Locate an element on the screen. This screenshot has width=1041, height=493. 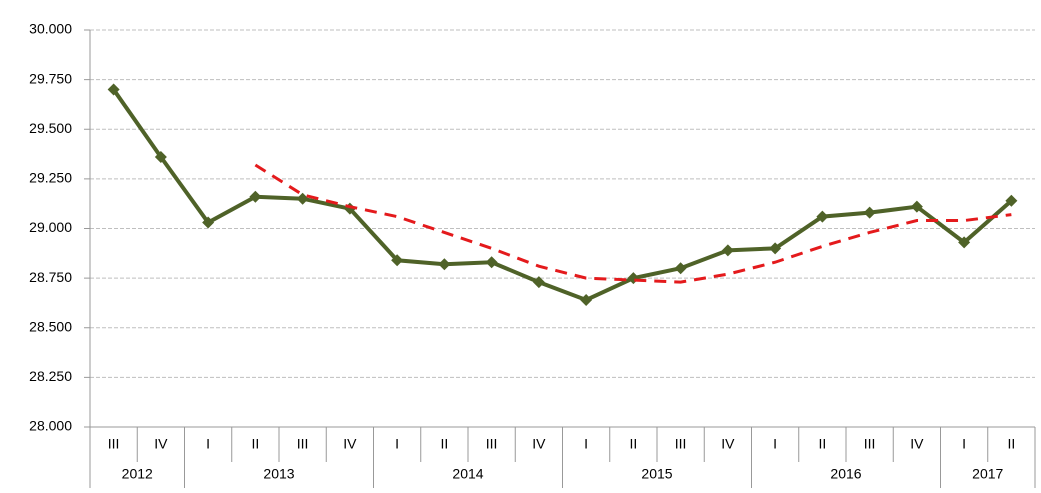
y-tick-label: 30.000 is located at coordinates (50, 29).